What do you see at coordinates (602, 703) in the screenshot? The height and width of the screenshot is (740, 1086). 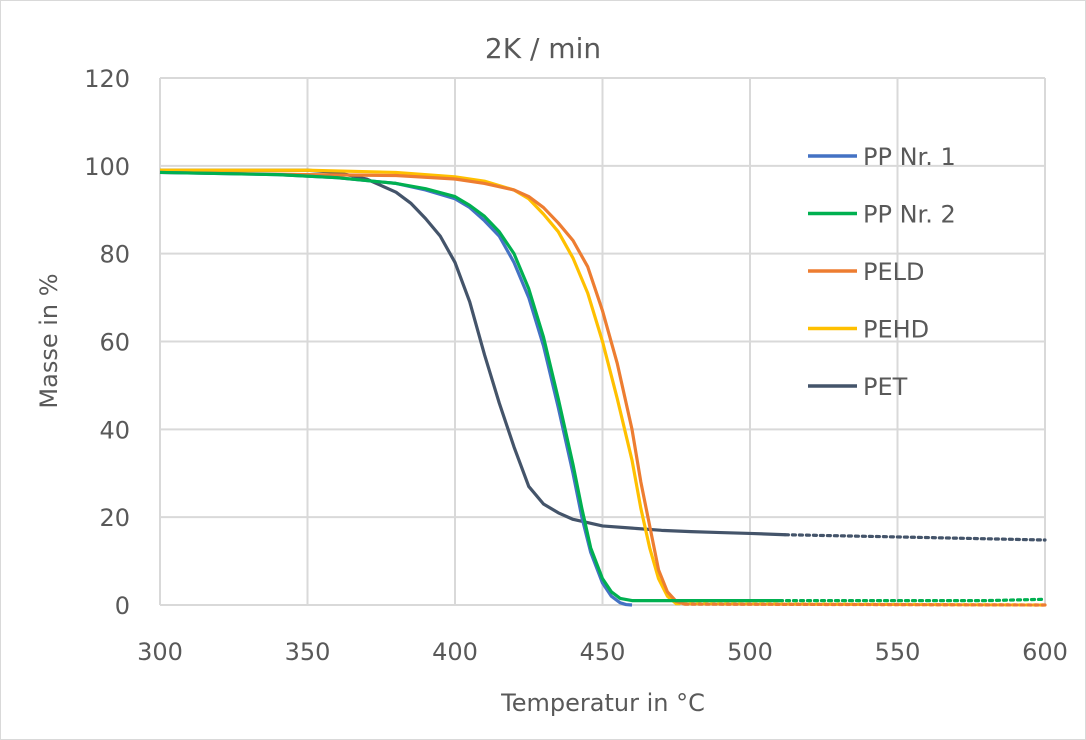 I see `x-axis-title: Temperatur in °C` at bounding box center [602, 703].